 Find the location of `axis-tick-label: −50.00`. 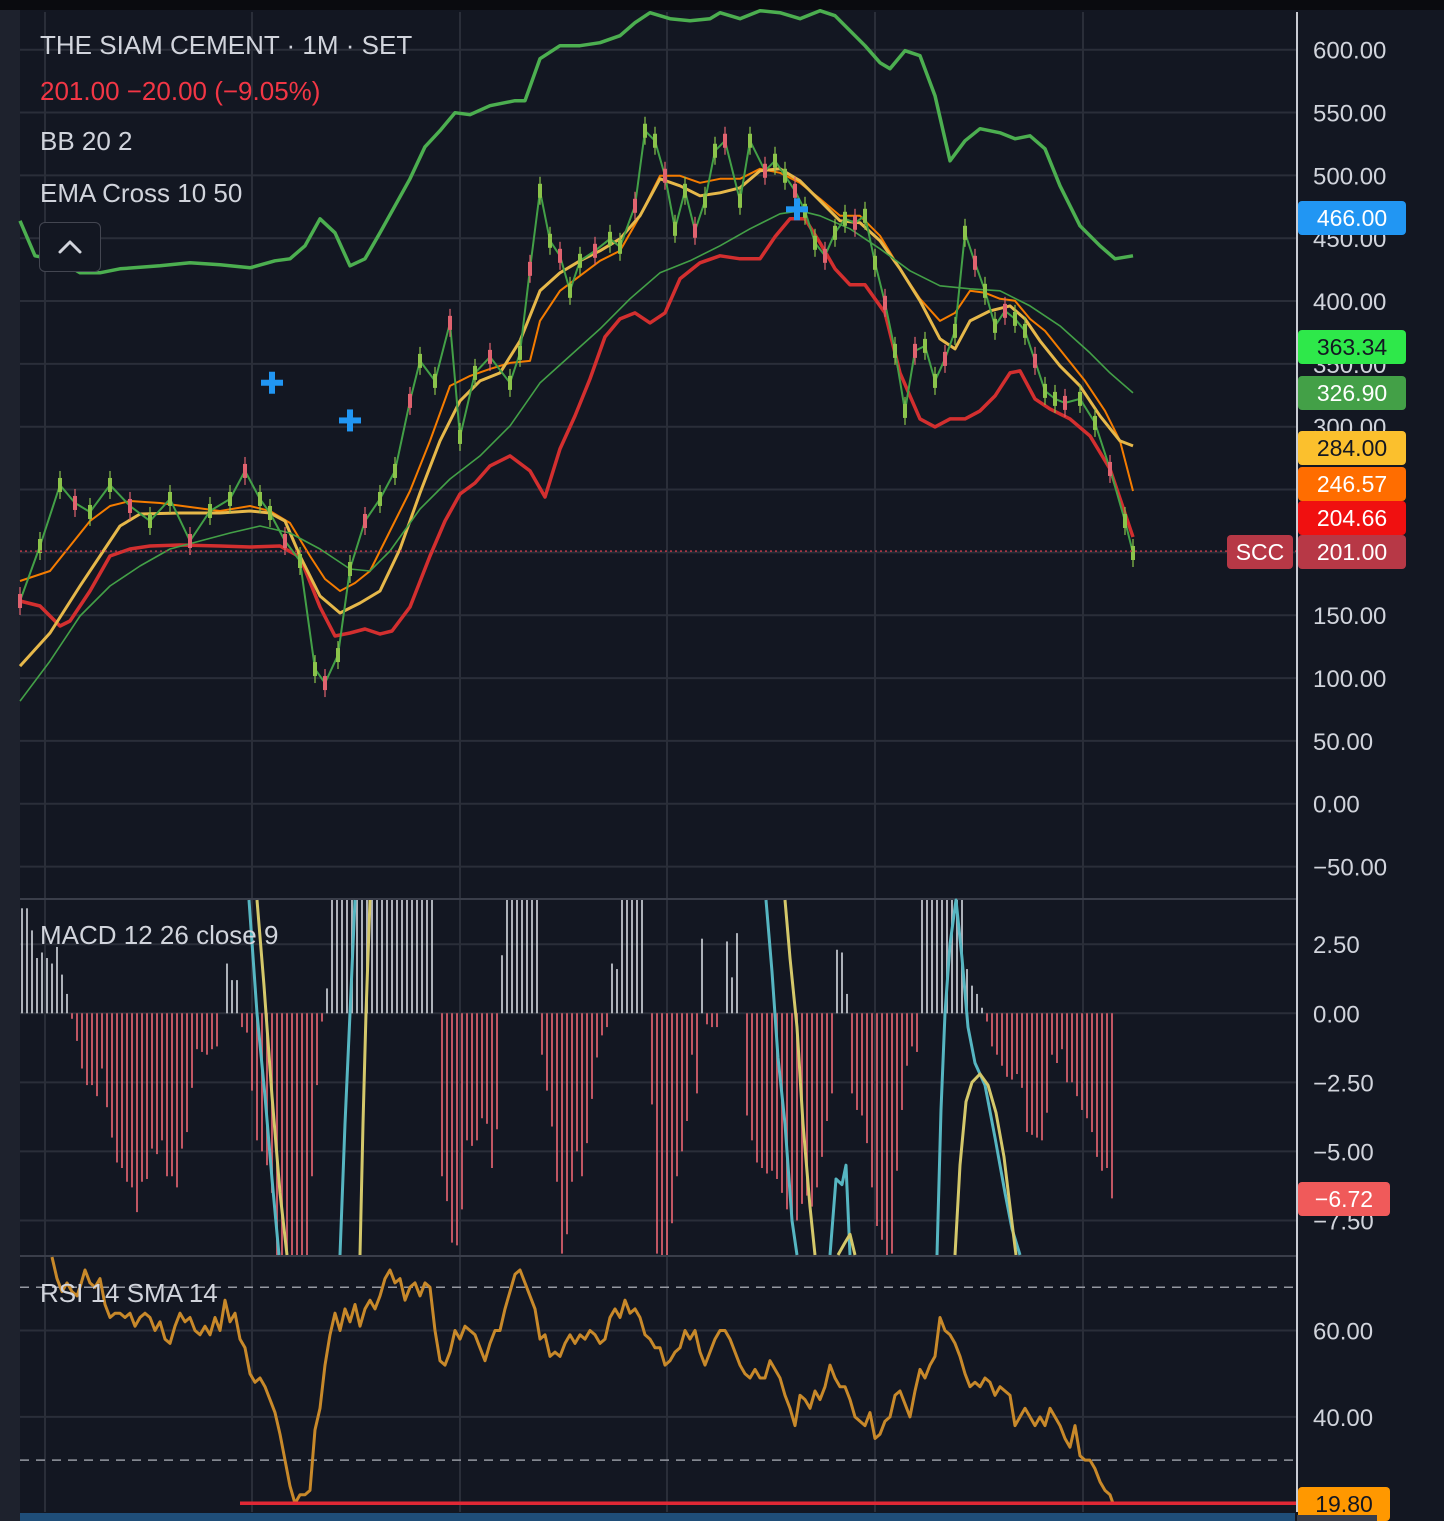

axis-tick-label: −50.00 is located at coordinates (1350, 868).